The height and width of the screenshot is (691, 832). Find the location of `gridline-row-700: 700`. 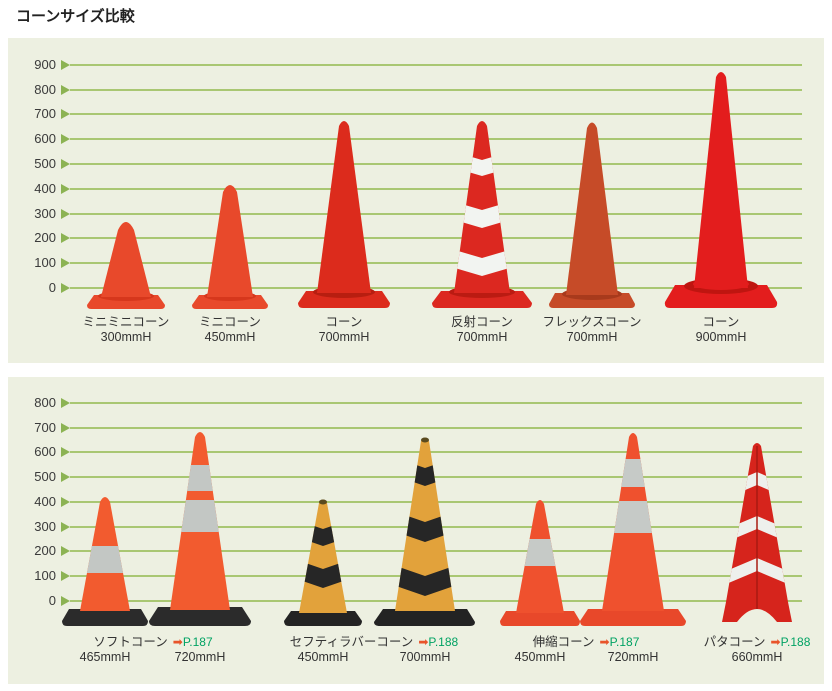

gridline-row-700: 700 is located at coordinates (411, 428).